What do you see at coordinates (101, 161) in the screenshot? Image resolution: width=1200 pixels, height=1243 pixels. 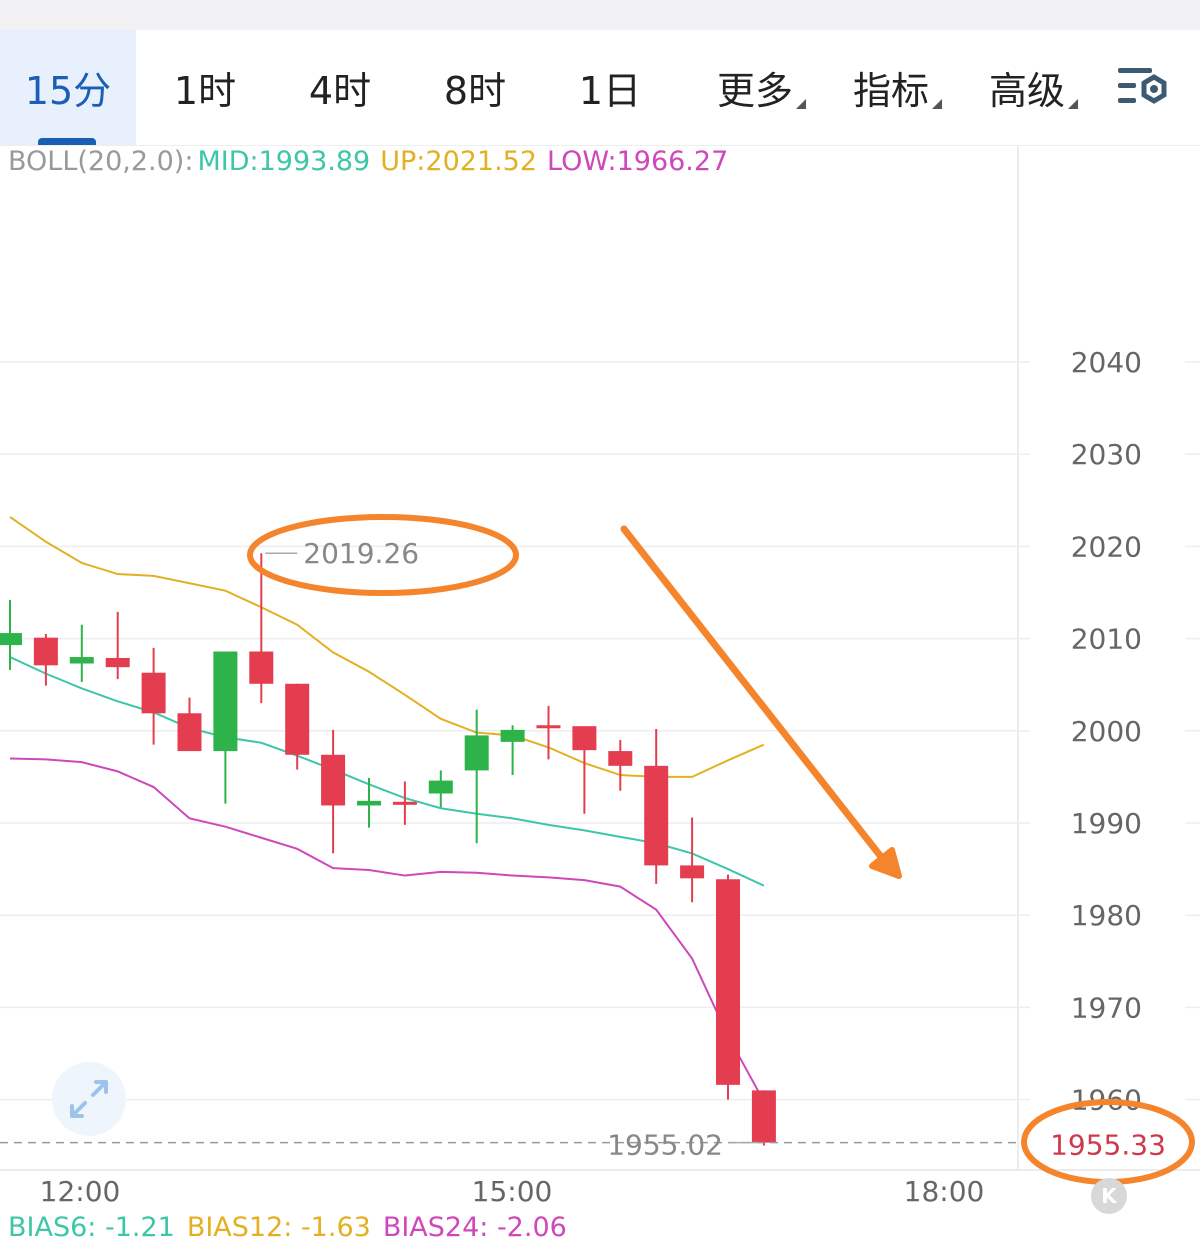 I see `boll-label: BOLL(20,2.0):` at bounding box center [101, 161].